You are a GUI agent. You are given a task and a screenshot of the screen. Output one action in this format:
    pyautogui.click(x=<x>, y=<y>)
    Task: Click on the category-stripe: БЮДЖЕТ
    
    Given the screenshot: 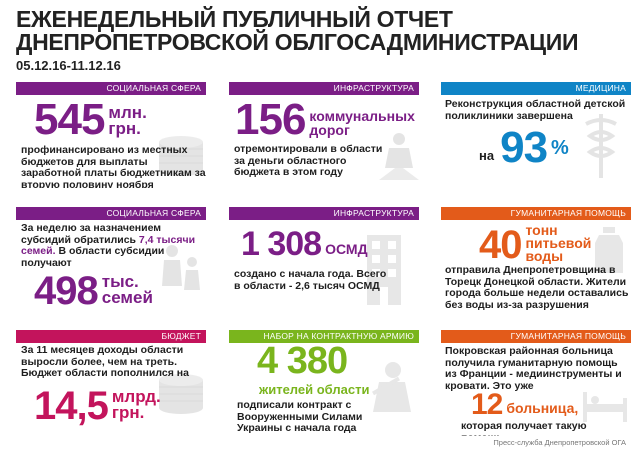 What is the action you would take?
    pyautogui.click(x=111, y=336)
    